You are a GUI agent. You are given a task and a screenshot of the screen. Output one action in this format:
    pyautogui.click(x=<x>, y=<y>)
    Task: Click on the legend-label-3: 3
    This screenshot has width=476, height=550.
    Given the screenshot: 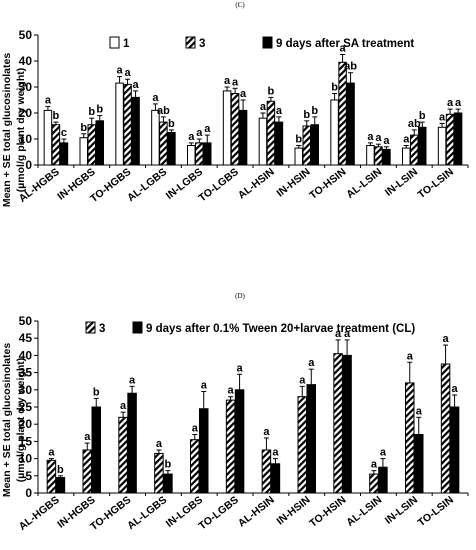 What is the action you would take?
    pyautogui.click(x=202, y=44)
    